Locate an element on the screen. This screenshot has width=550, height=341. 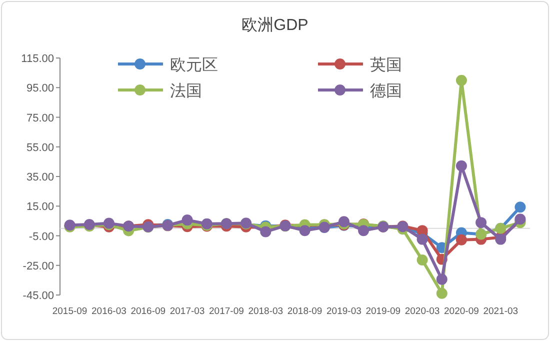
x-tick-label: 2016-09 is located at coordinates (148, 311).